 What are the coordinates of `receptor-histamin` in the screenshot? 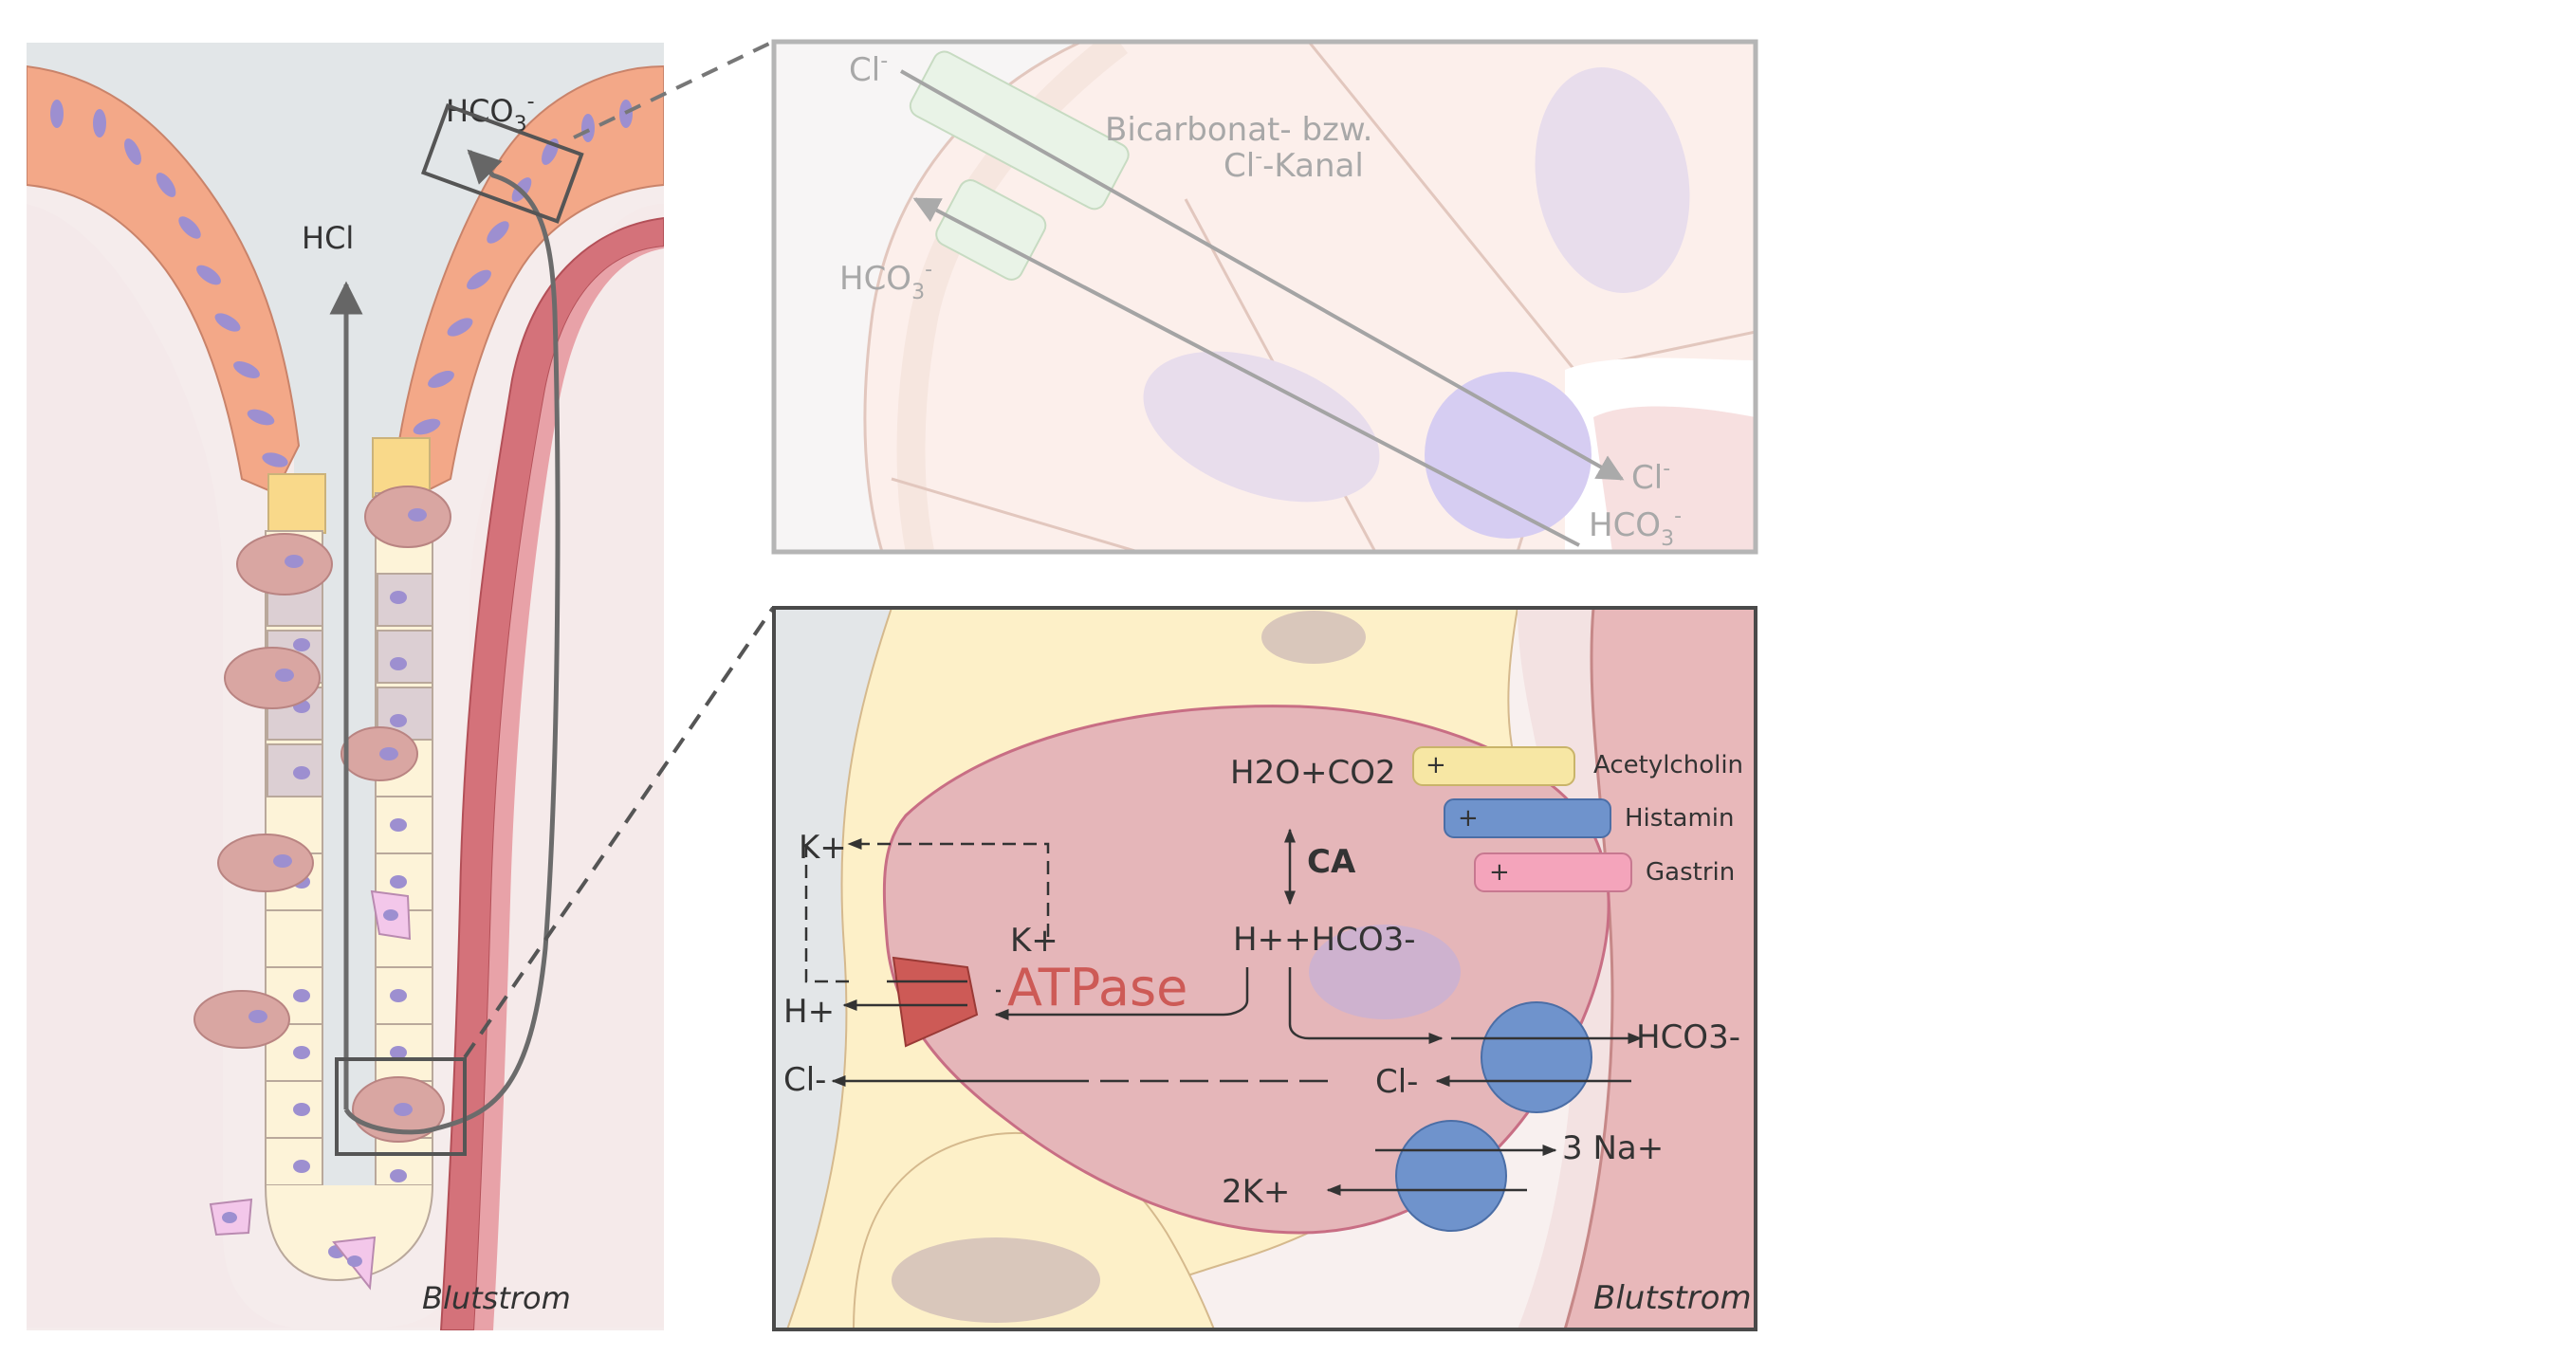 It's located at (1527, 818).